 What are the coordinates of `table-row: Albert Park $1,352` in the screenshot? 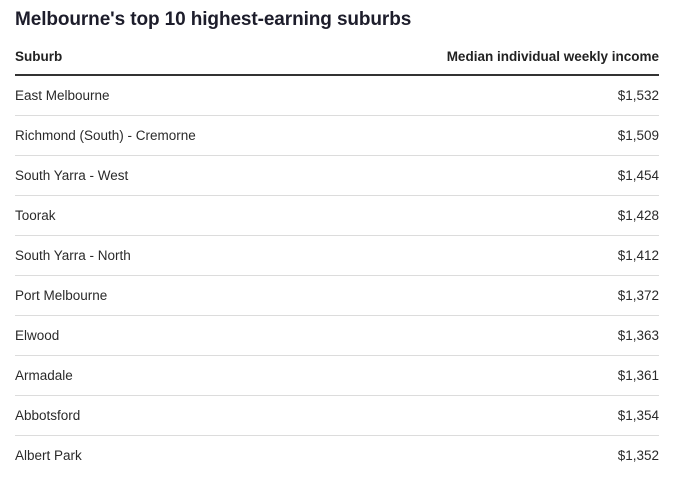 It's located at (337, 456).